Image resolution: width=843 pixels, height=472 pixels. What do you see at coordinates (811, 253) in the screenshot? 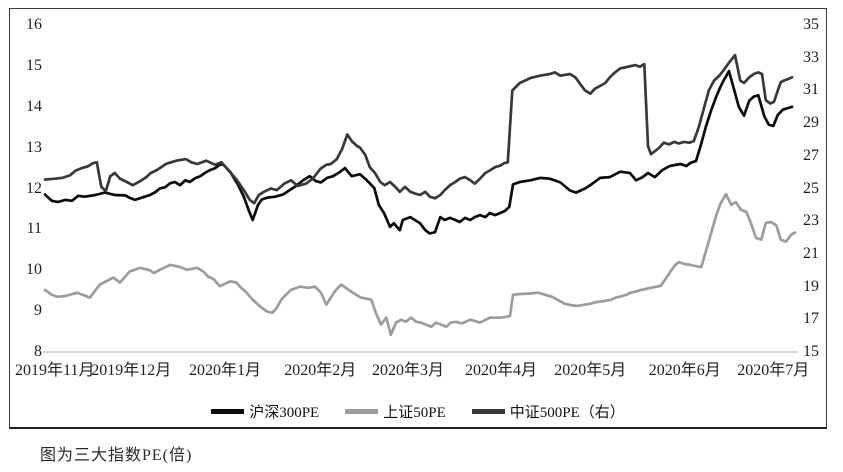
I see `right-axis-tick: 21` at bounding box center [811, 253].